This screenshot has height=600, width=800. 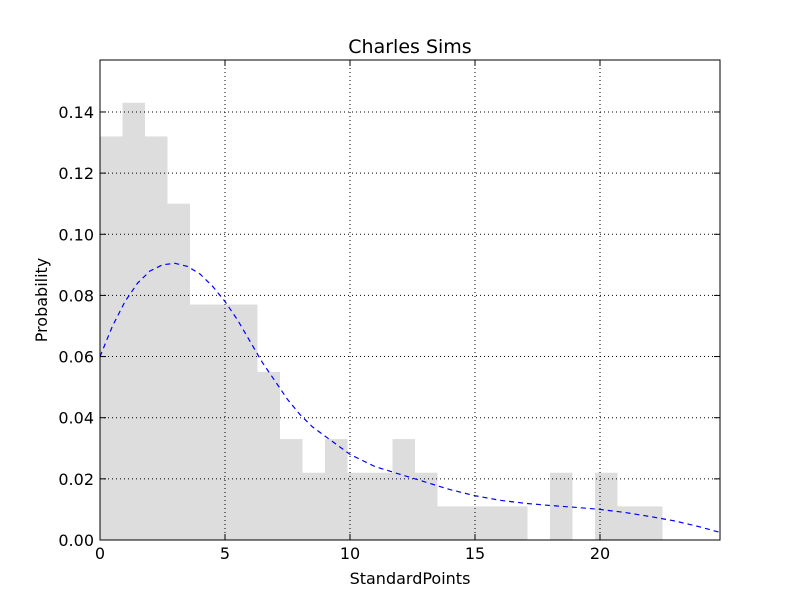 I want to click on y-axis-label: Probability, so click(x=41, y=300).